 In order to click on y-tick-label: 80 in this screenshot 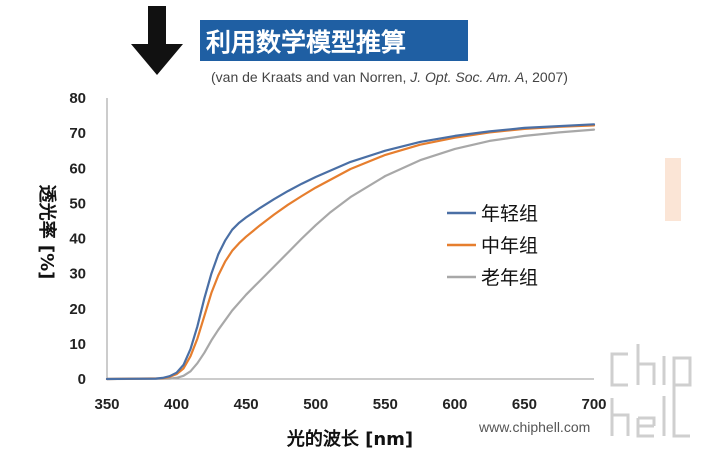, I will do `click(77, 98)`.